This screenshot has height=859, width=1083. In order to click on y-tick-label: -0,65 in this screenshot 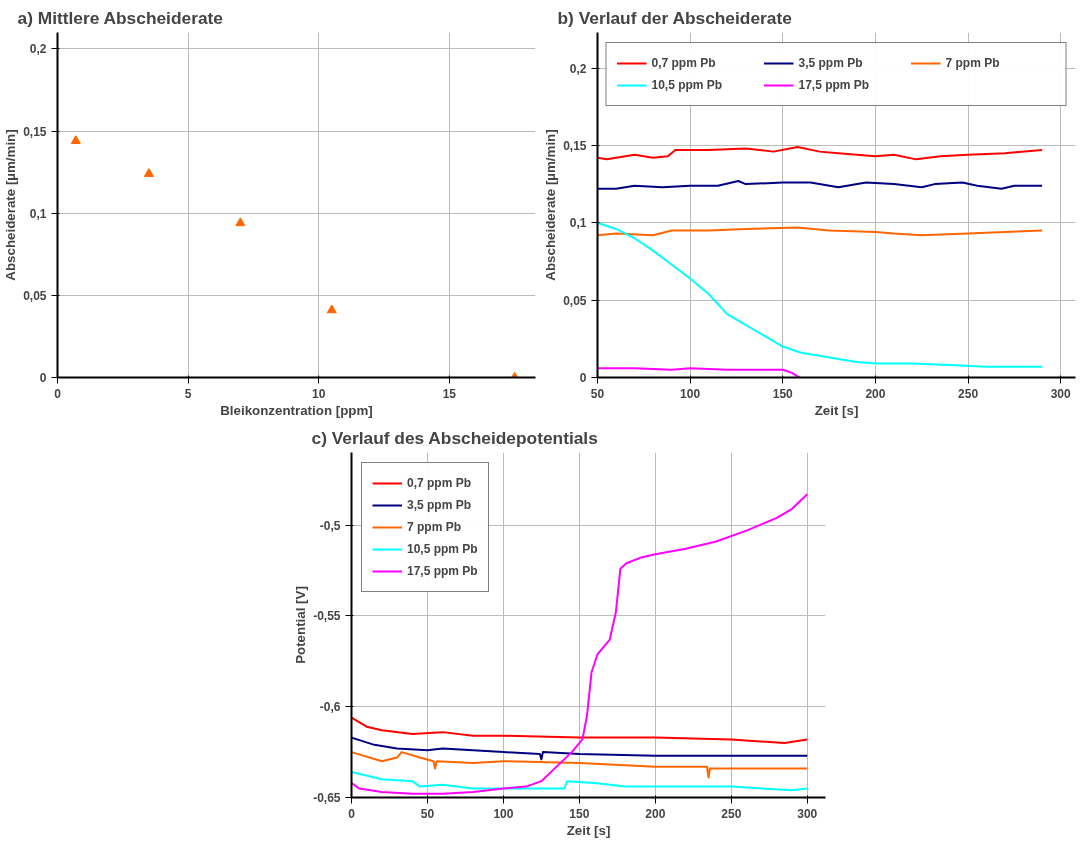, I will do `click(327, 798)`.